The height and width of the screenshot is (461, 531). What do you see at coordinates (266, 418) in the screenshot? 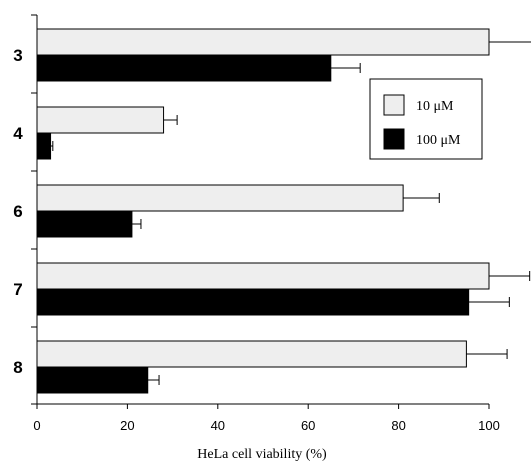
I see `x-tick-labels: 0 20 40 60 80 100` at bounding box center [266, 418].